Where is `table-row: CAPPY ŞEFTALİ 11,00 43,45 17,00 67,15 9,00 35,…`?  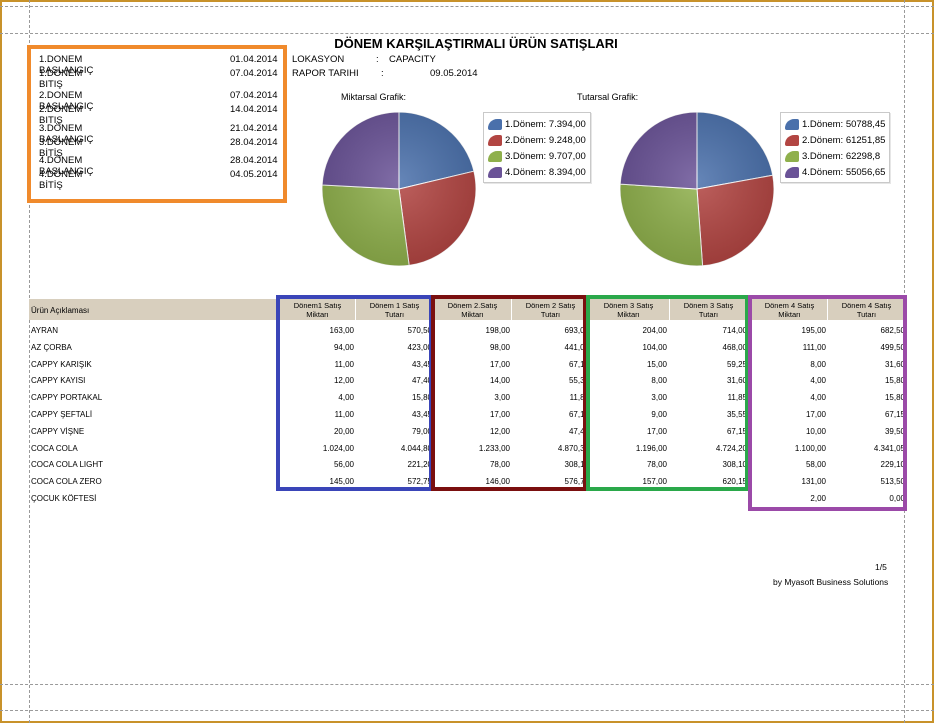
table-row: CAPPY ŞEFTALİ 11,00 43,45 17,00 67,15 9,00 35,… is located at coordinates (467, 414).